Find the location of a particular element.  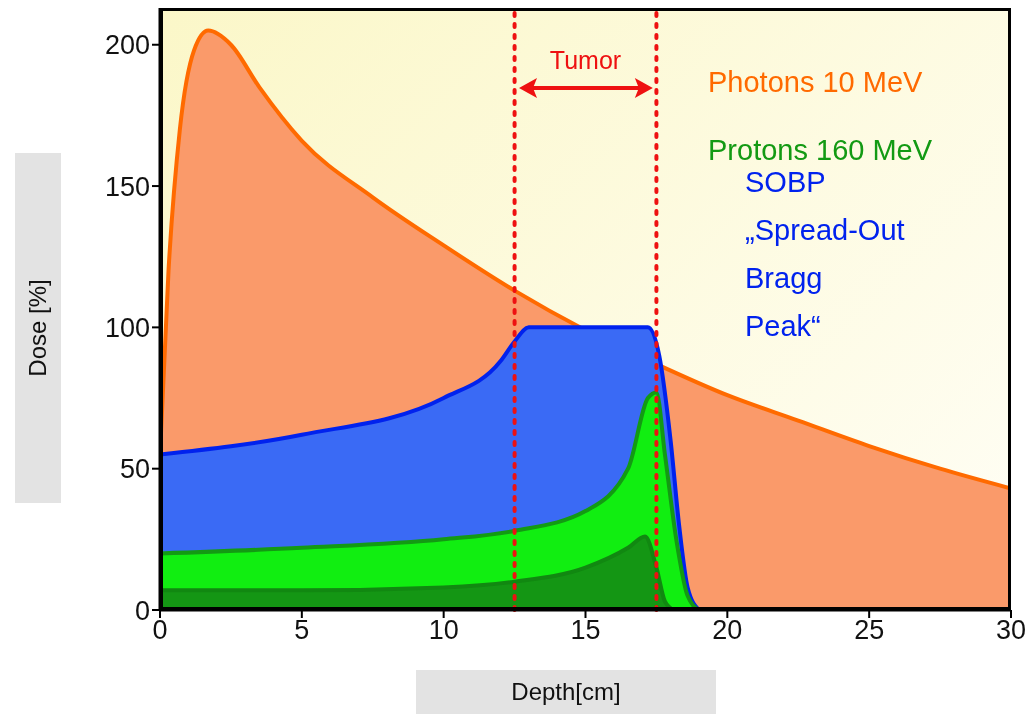

text: Photons 10 MeV is located at coordinates (815, 82).